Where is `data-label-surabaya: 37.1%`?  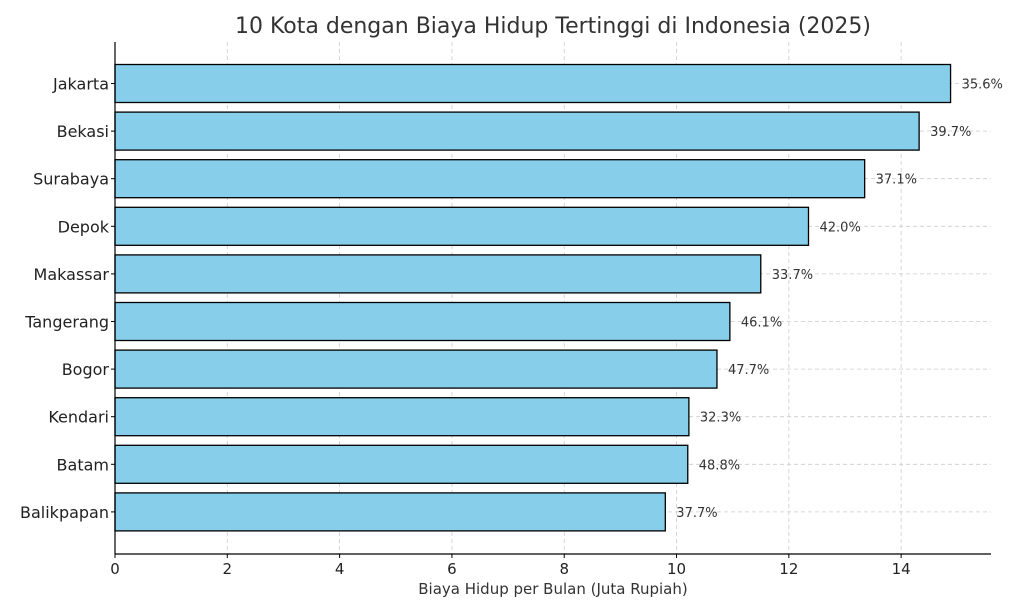 data-label-surabaya: 37.1% is located at coordinates (896, 180).